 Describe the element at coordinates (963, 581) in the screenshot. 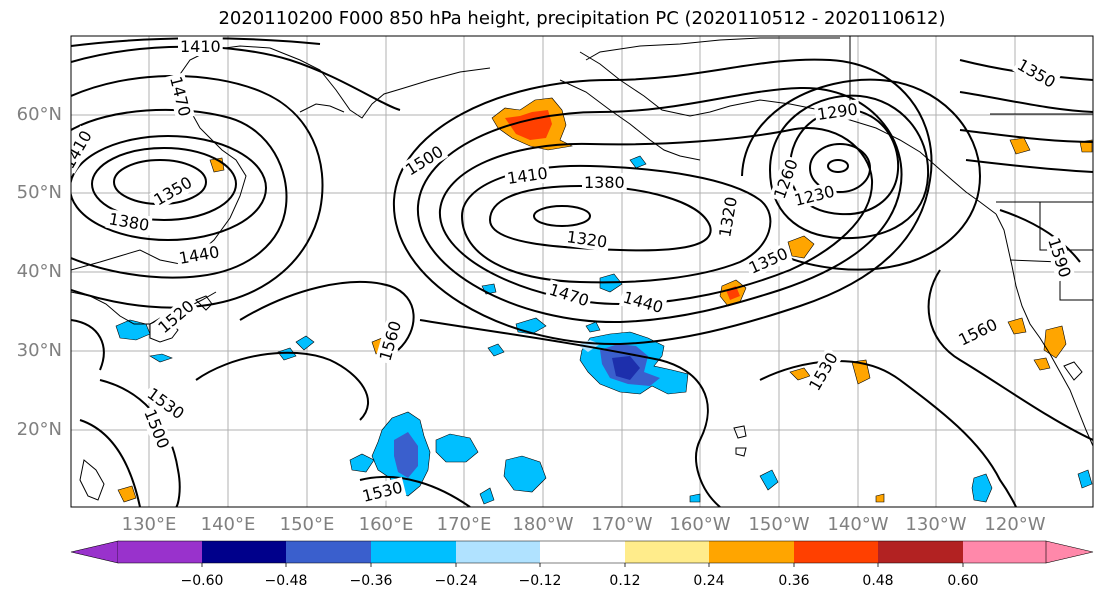

I see `colorbar-tick-label: 0.60` at that location.